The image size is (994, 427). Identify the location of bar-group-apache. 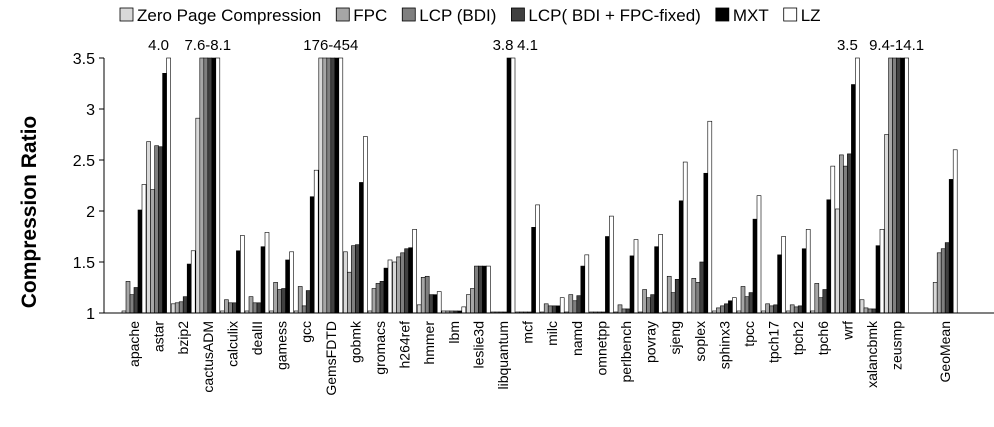
(134, 249).